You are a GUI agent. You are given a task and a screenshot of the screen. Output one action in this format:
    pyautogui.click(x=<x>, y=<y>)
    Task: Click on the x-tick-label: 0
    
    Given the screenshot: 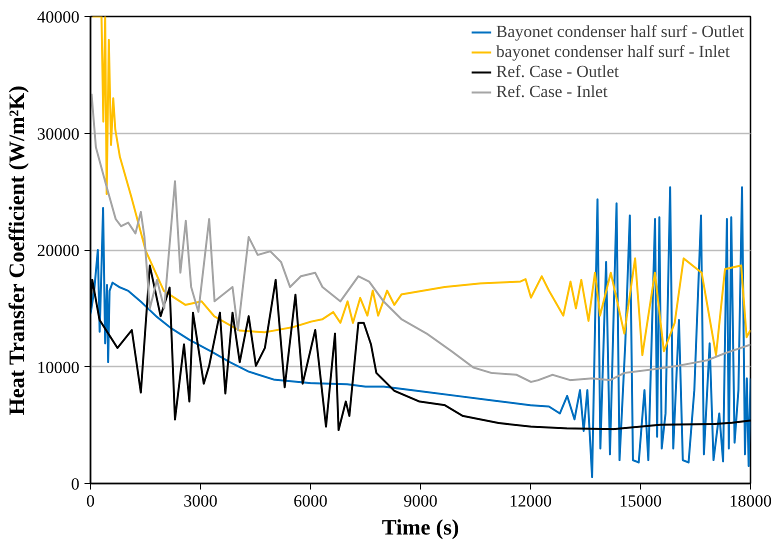 What is the action you would take?
    pyautogui.click(x=90, y=501)
    